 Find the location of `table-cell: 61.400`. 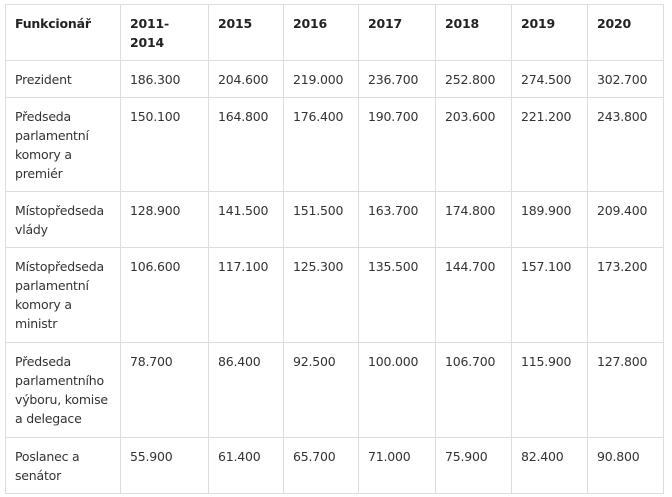

table-cell: 61.400 is located at coordinates (246, 465).